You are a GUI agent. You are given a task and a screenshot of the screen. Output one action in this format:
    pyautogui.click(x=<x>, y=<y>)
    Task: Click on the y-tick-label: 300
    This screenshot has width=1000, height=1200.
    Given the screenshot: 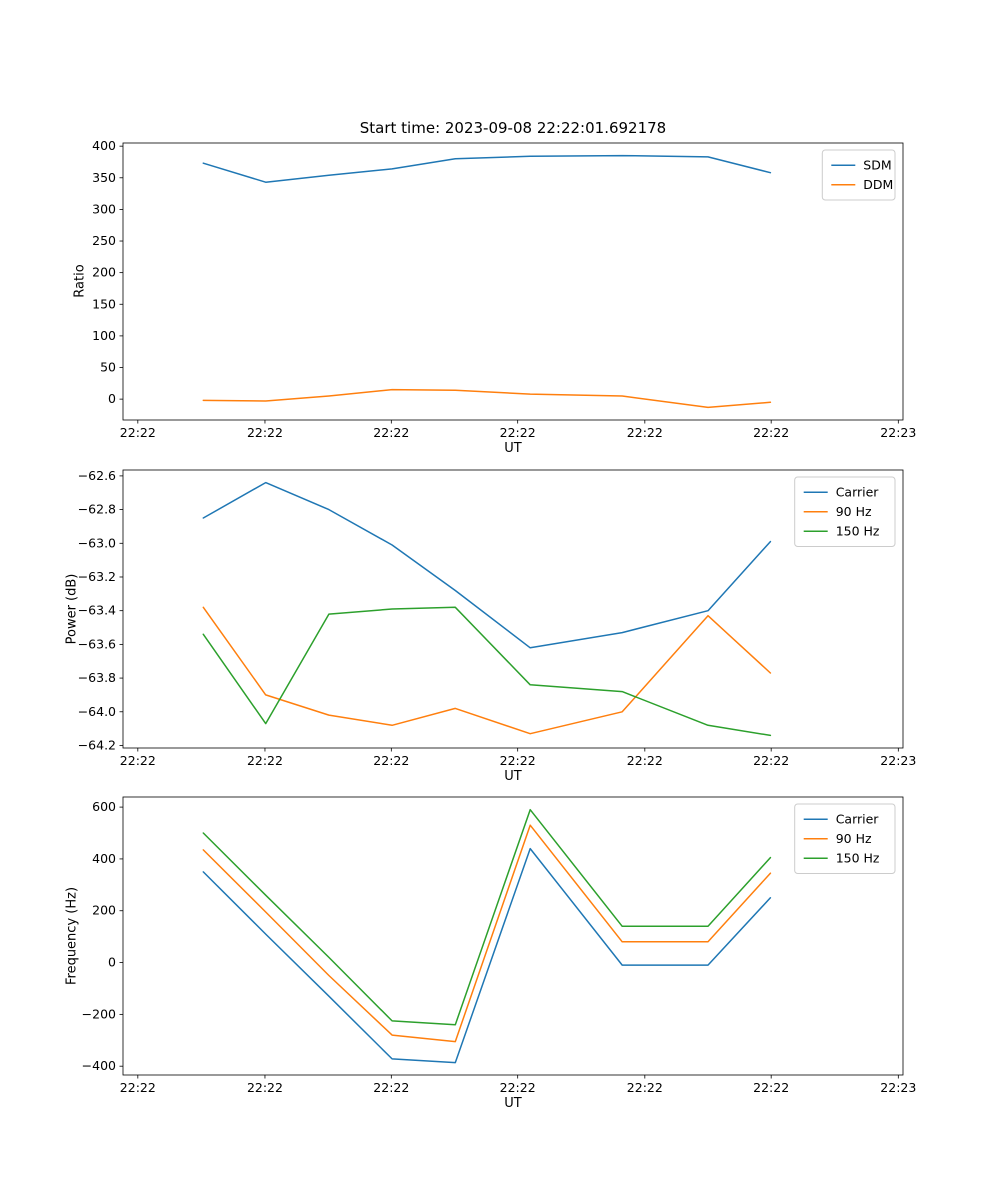 What is the action you would take?
    pyautogui.click(x=104, y=208)
    